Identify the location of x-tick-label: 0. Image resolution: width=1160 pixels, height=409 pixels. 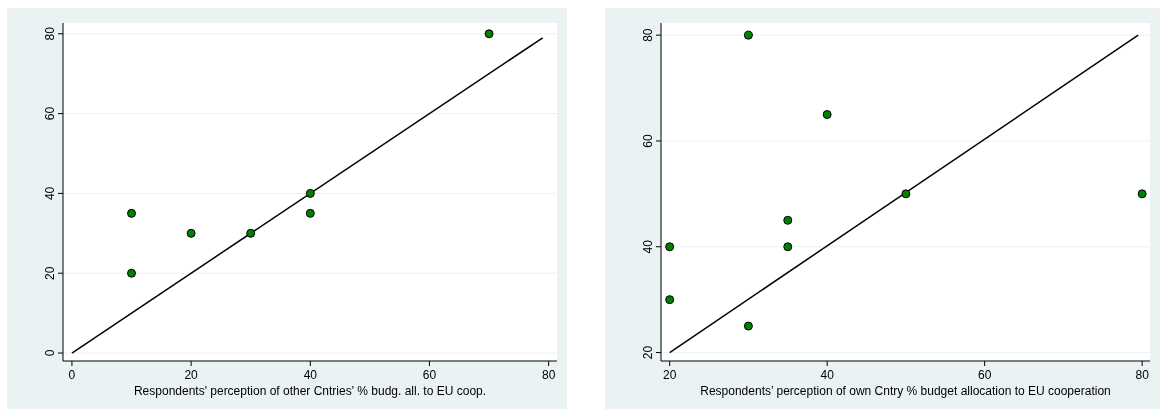
(72, 375).